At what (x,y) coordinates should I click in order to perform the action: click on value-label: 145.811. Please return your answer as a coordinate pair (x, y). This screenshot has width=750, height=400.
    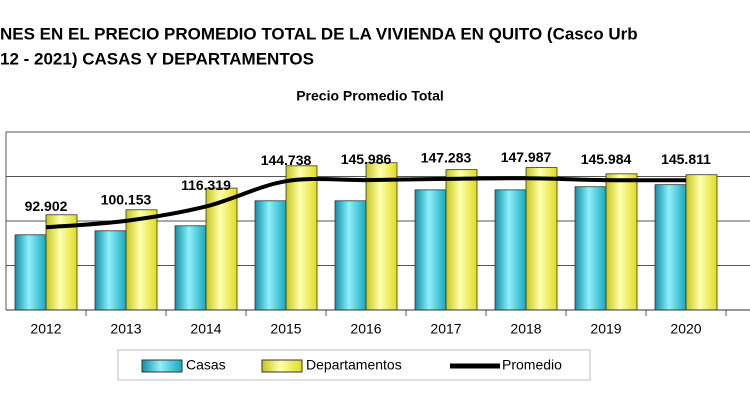
    Looking at the image, I should click on (686, 159).